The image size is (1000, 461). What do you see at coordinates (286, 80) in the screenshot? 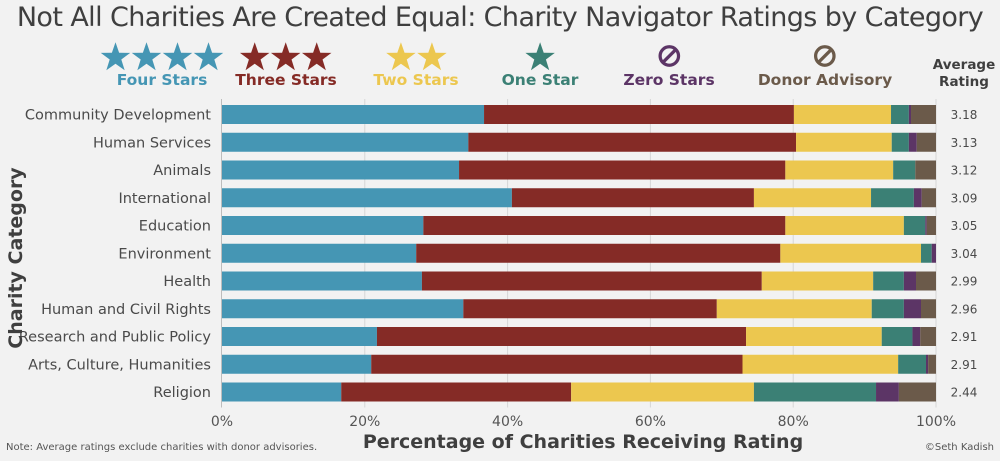
I see `legend-label: Three Stars` at bounding box center [286, 80].